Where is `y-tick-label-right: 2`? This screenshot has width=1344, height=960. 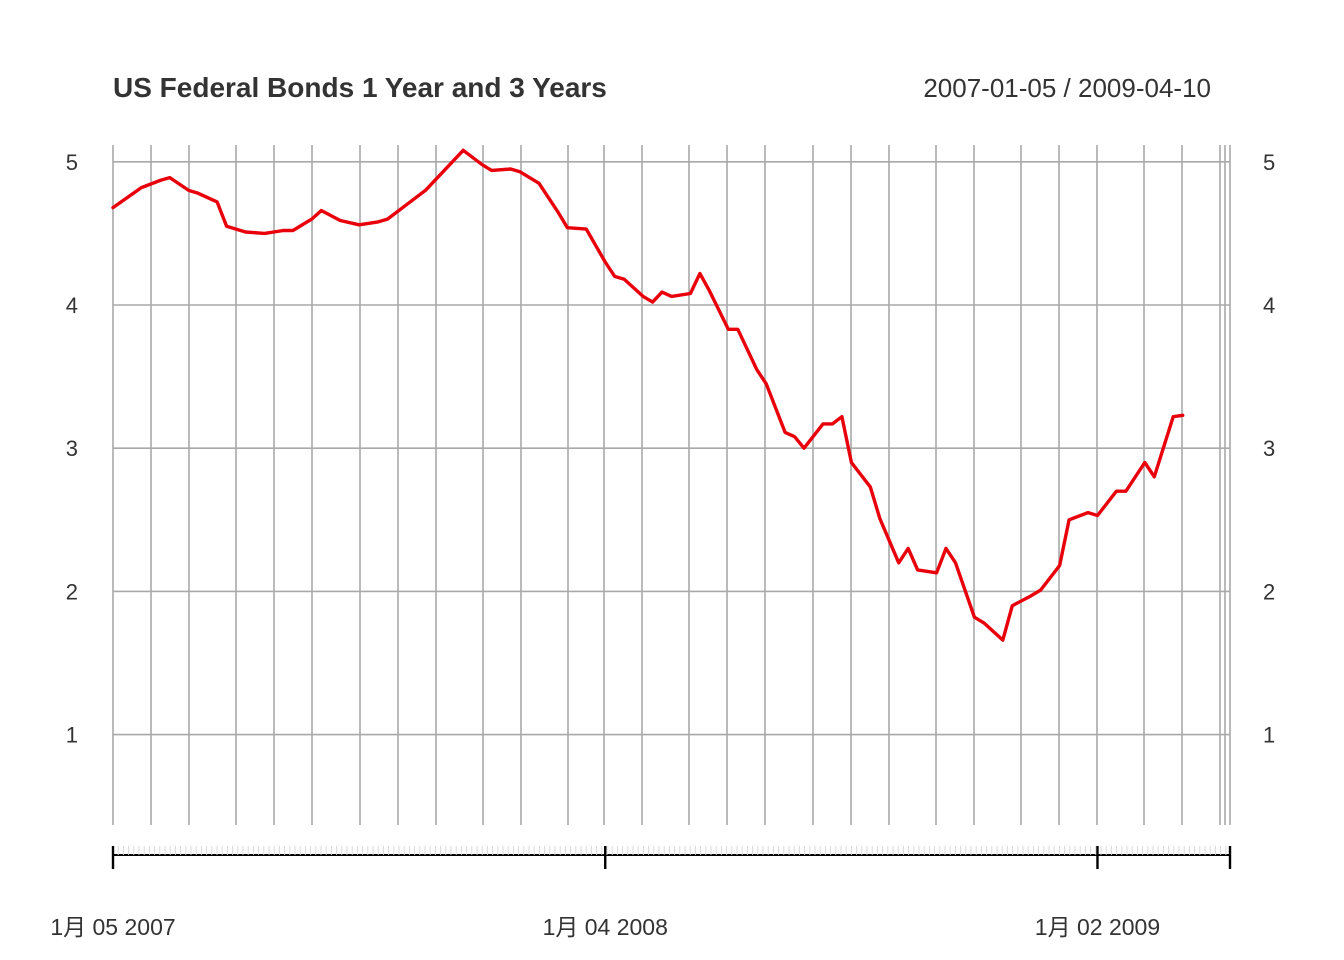 y-tick-label-right: 2 is located at coordinates (1269, 591).